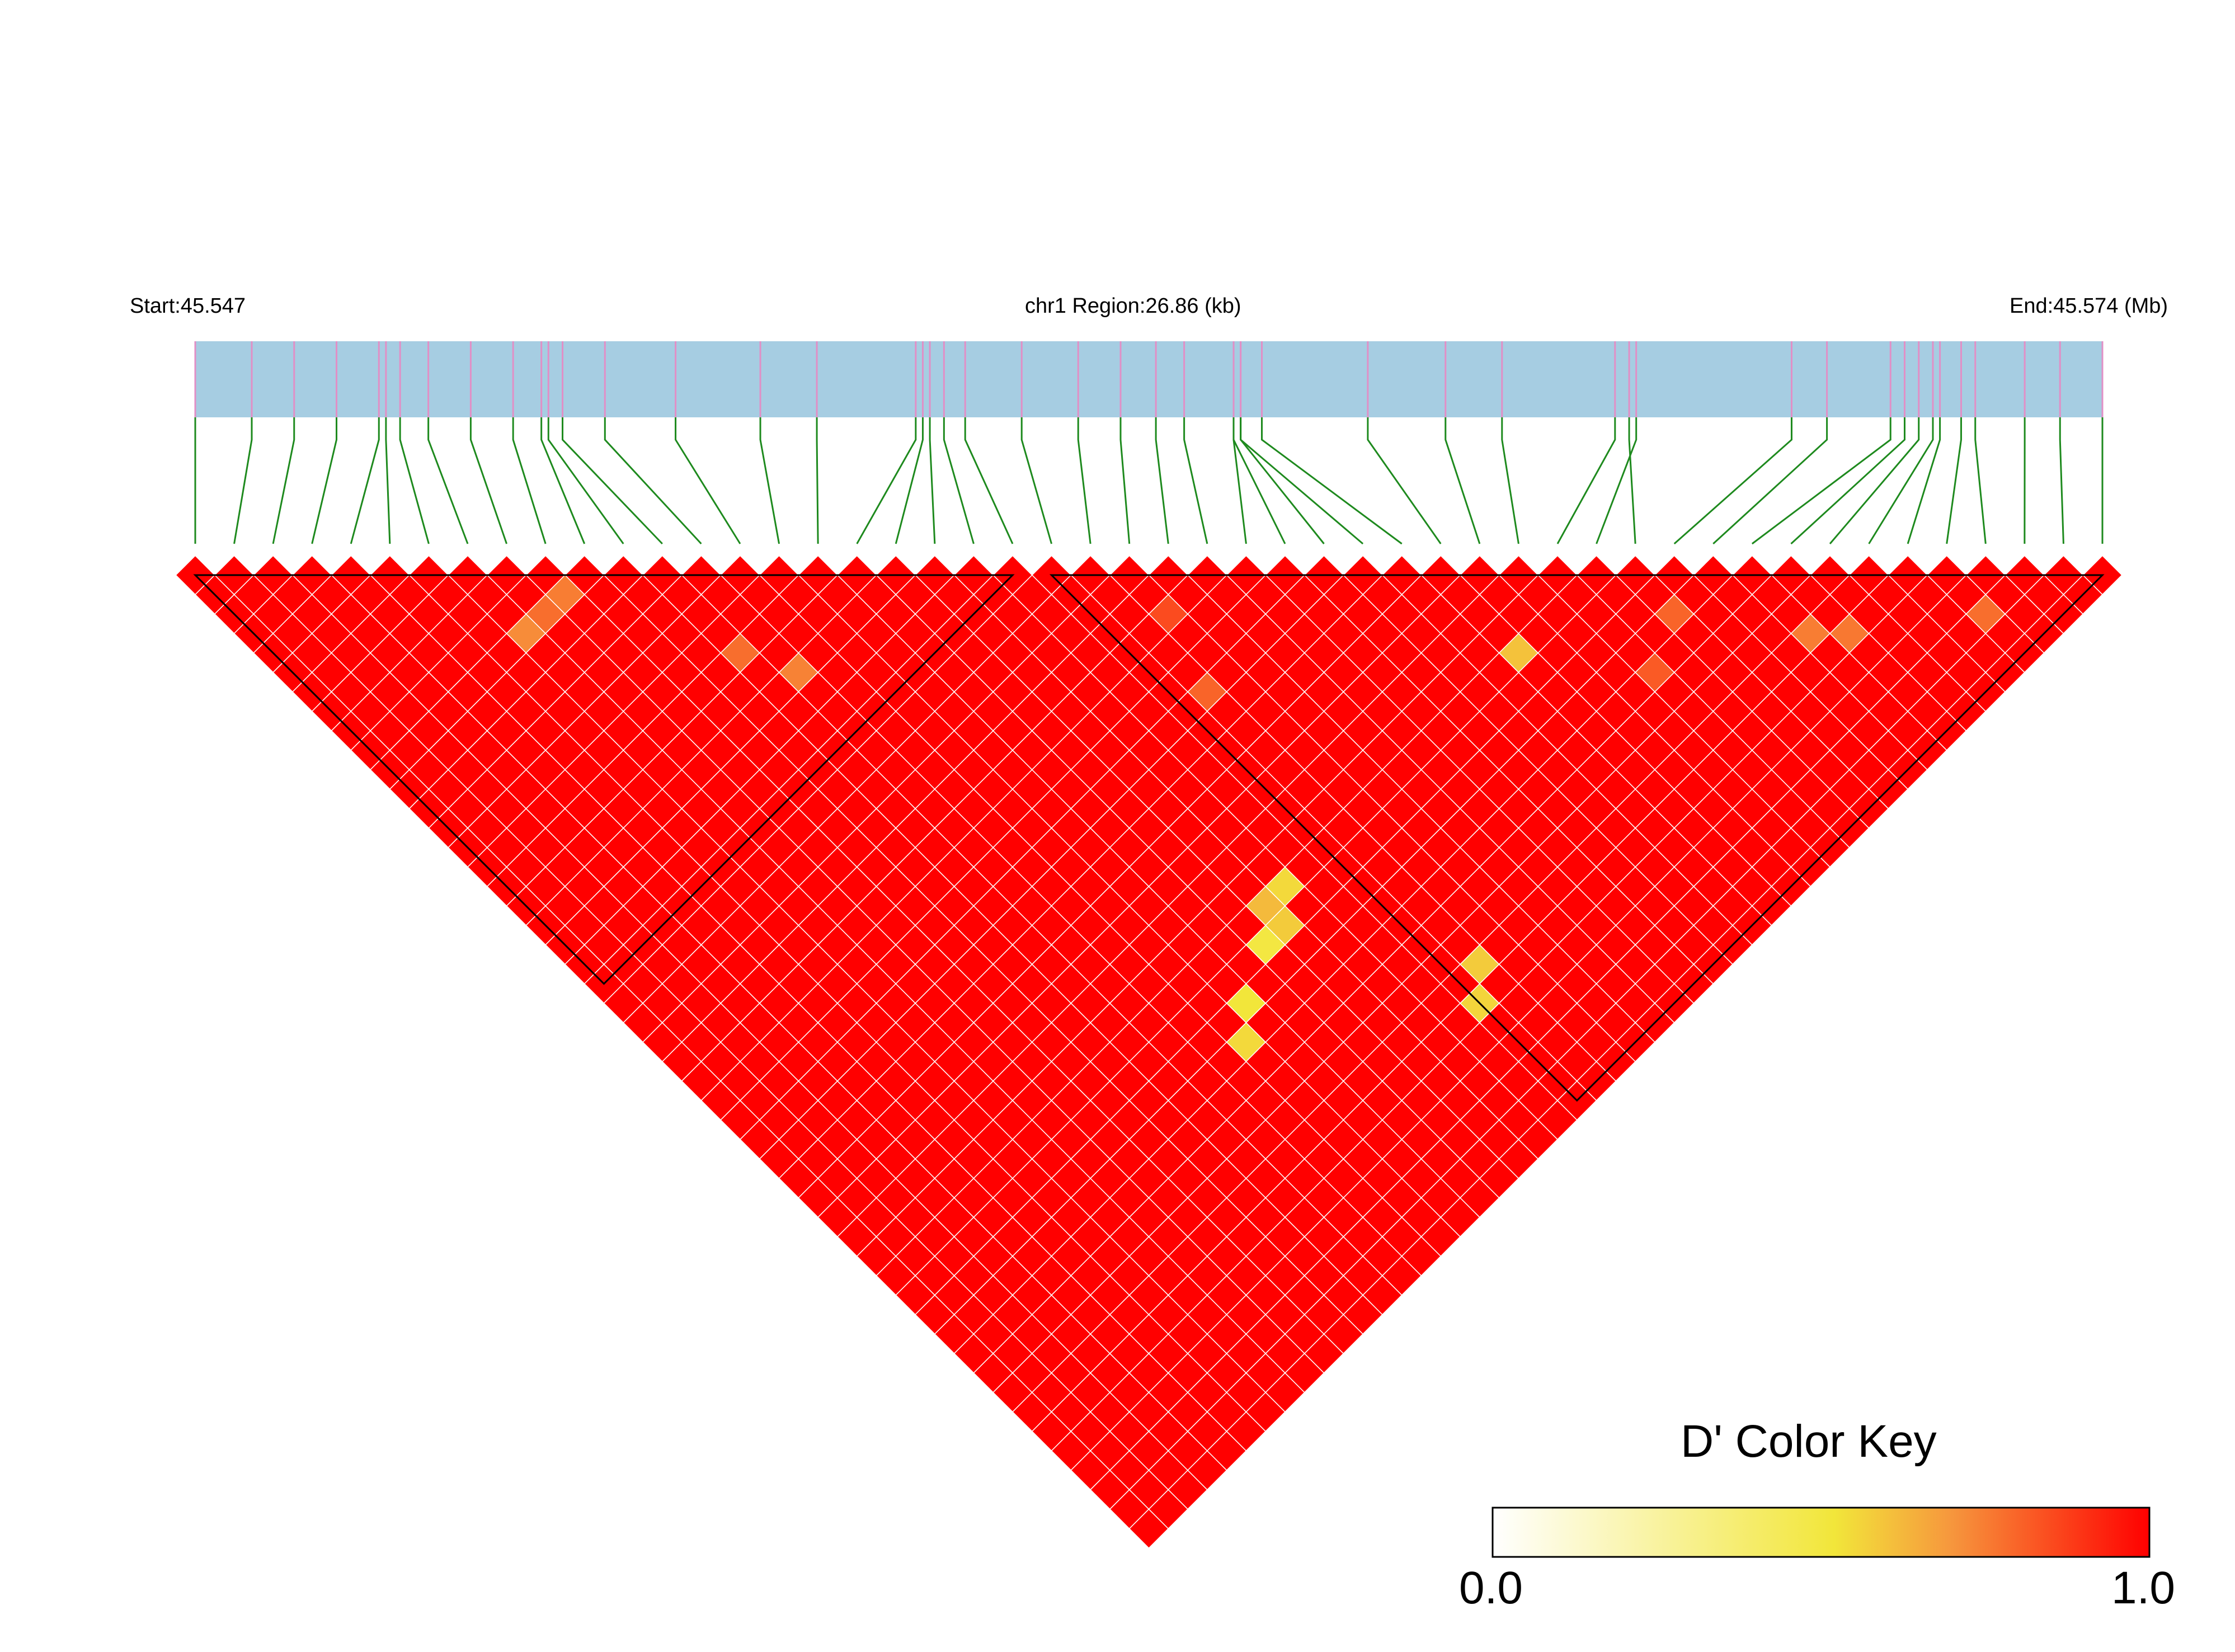  What do you see at coordinates (1133, 306) in the screenshot?
I see `region-size-label: chr1 Region:26.86 (kb)` at bounding box center [1133, 306].